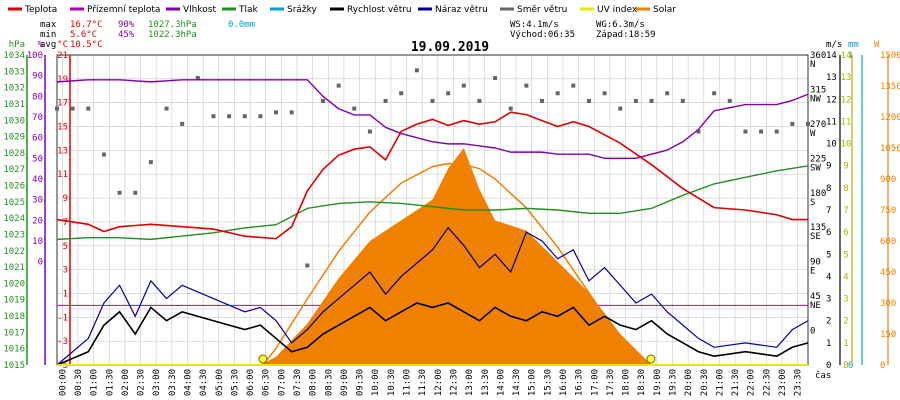  I want to click on x-tick-label: 02:00, so click(126, 382).